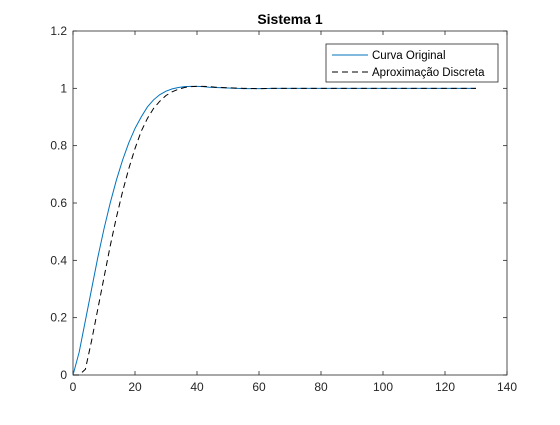  What do you see at coordinates (259, 387) in the screenshot?
I see `x-tick-label: 60` at bounding box center [259, 387].